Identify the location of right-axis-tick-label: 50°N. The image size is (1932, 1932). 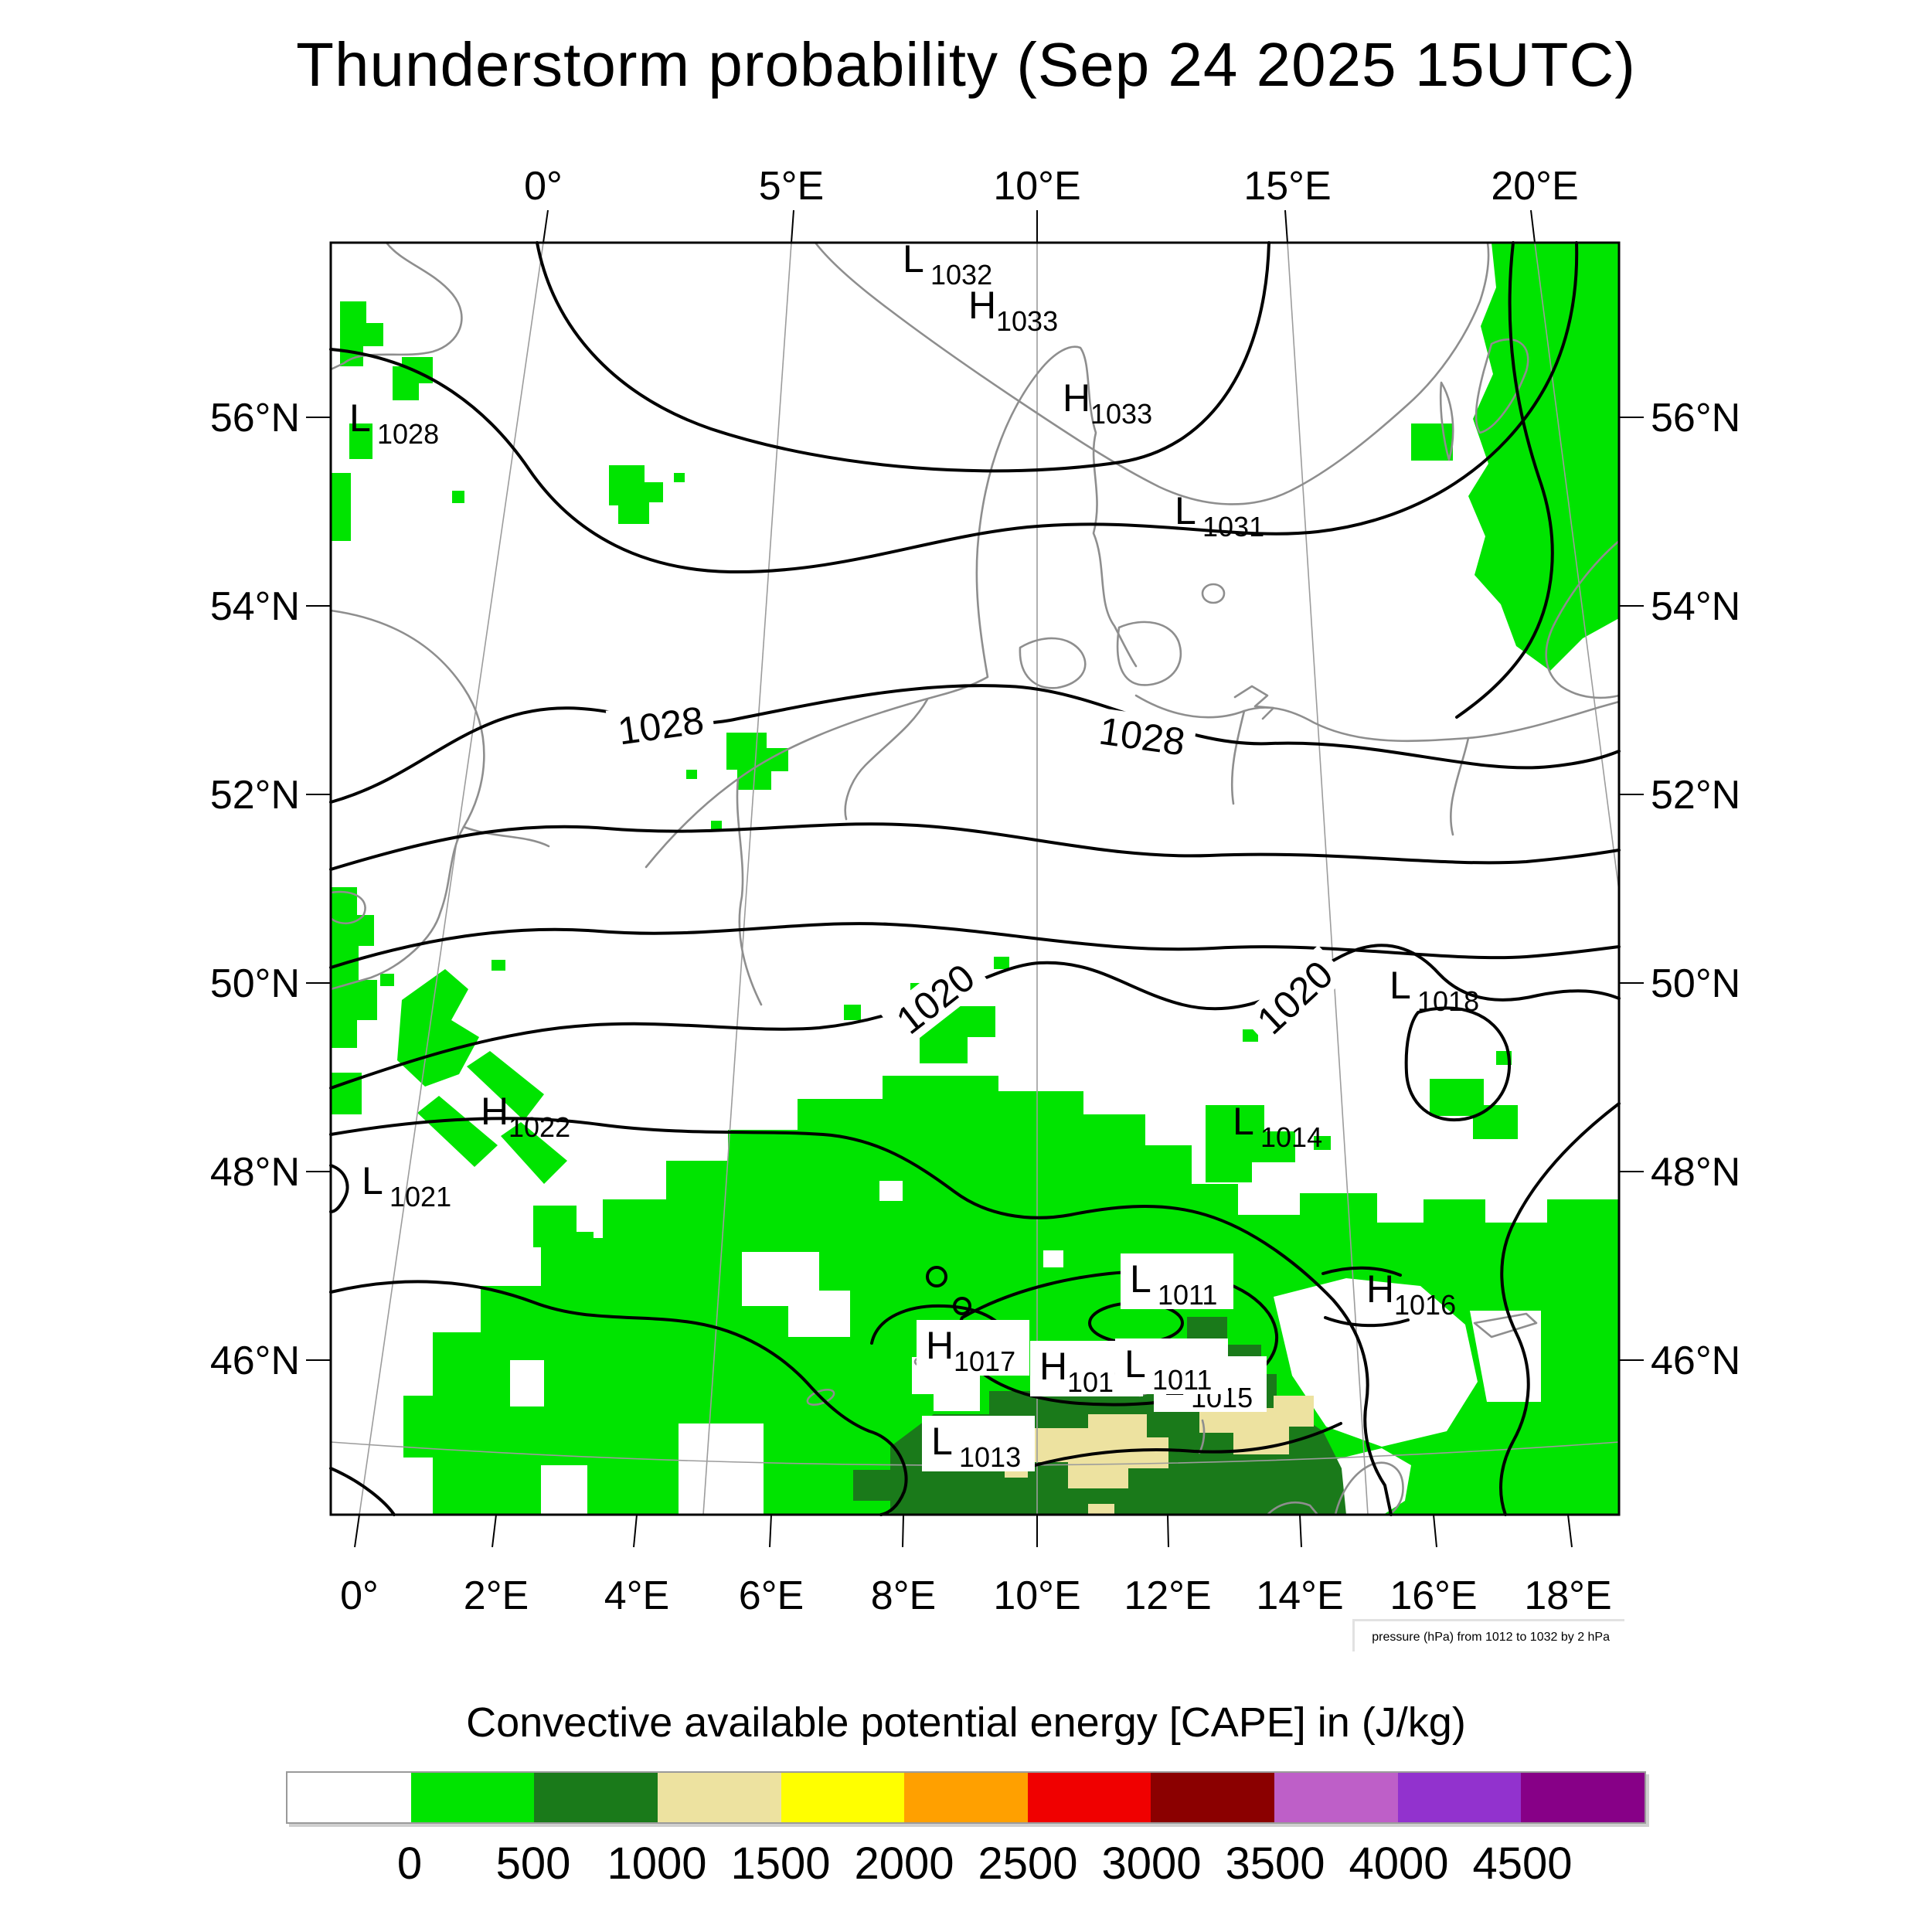
(1696, 984).